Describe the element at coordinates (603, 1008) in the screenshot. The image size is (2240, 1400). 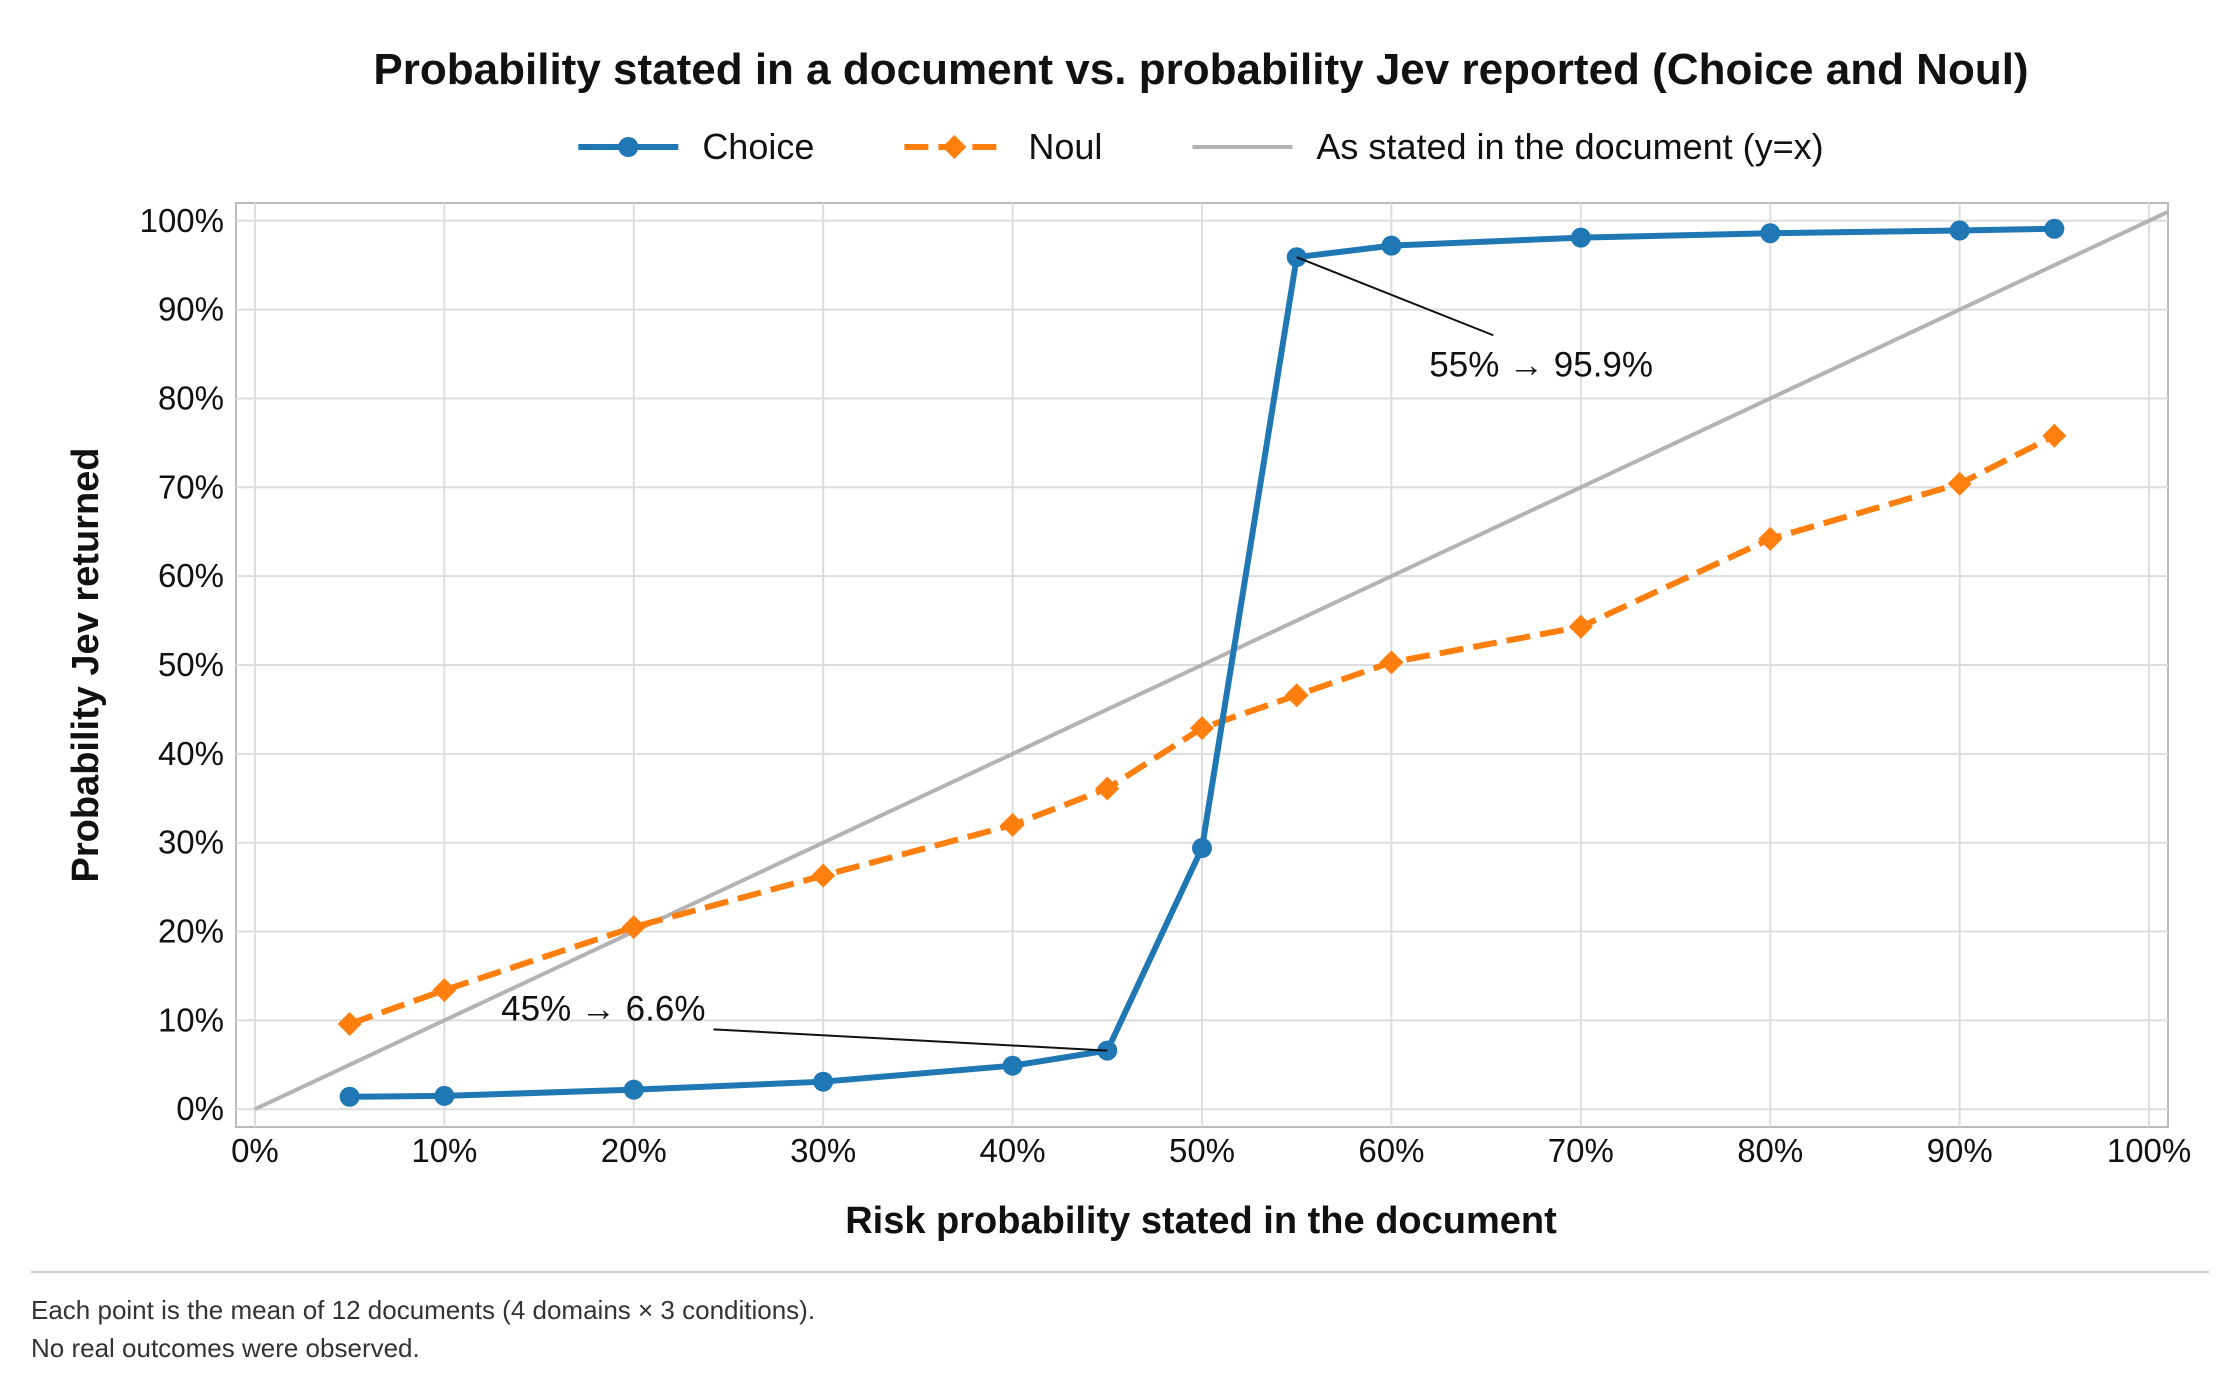
I see `annotation-text: 45% → 6.6%` at that location.